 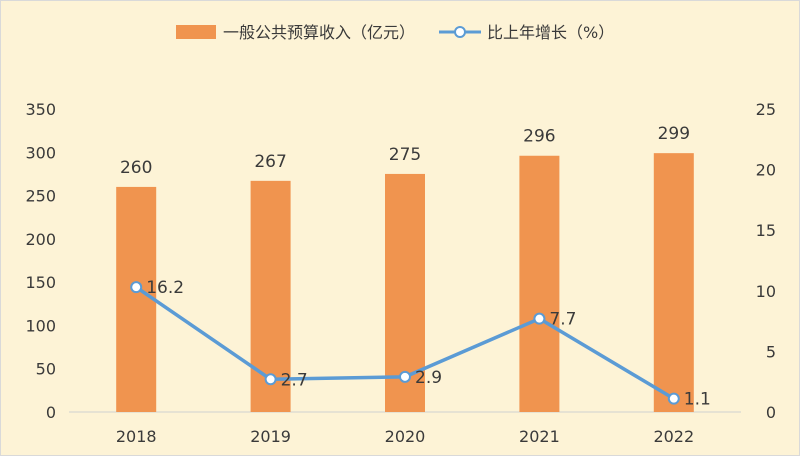 I want to click on line-value-label: 2.9, so click(x=428, y=378).